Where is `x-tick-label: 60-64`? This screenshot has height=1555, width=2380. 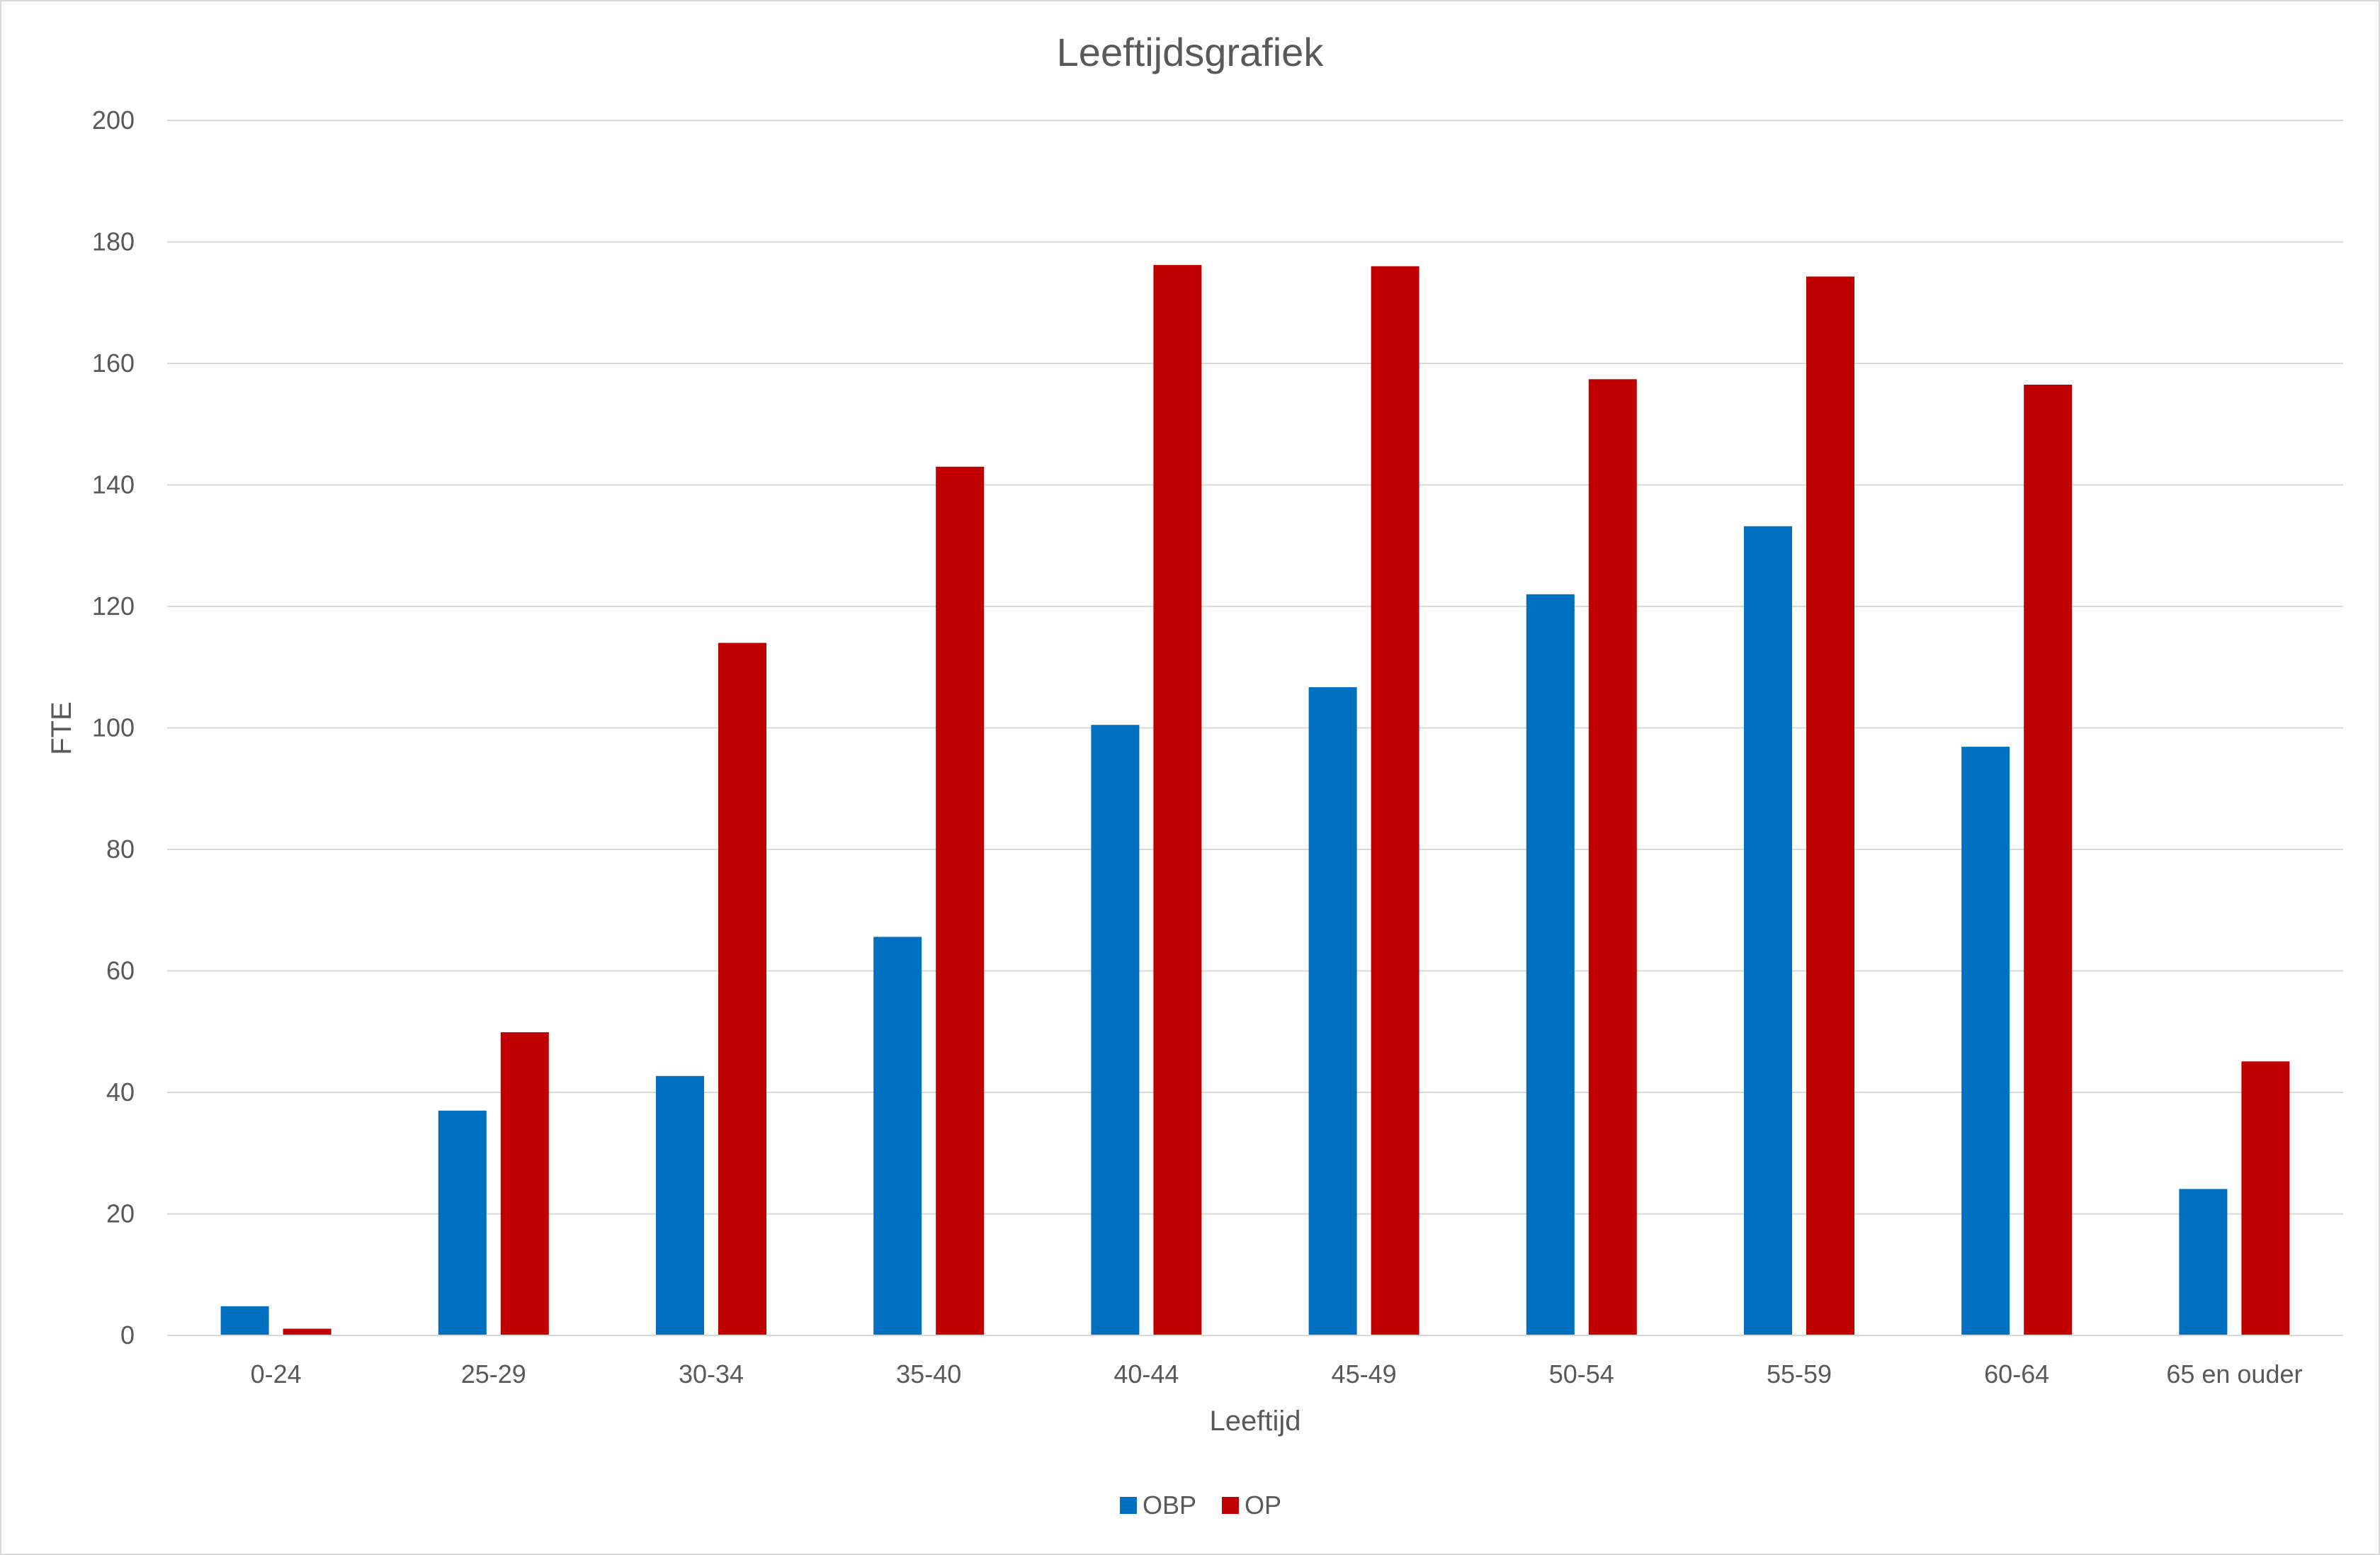
x-tick-label: 60-64 is located at coordinates (2017, 1374).